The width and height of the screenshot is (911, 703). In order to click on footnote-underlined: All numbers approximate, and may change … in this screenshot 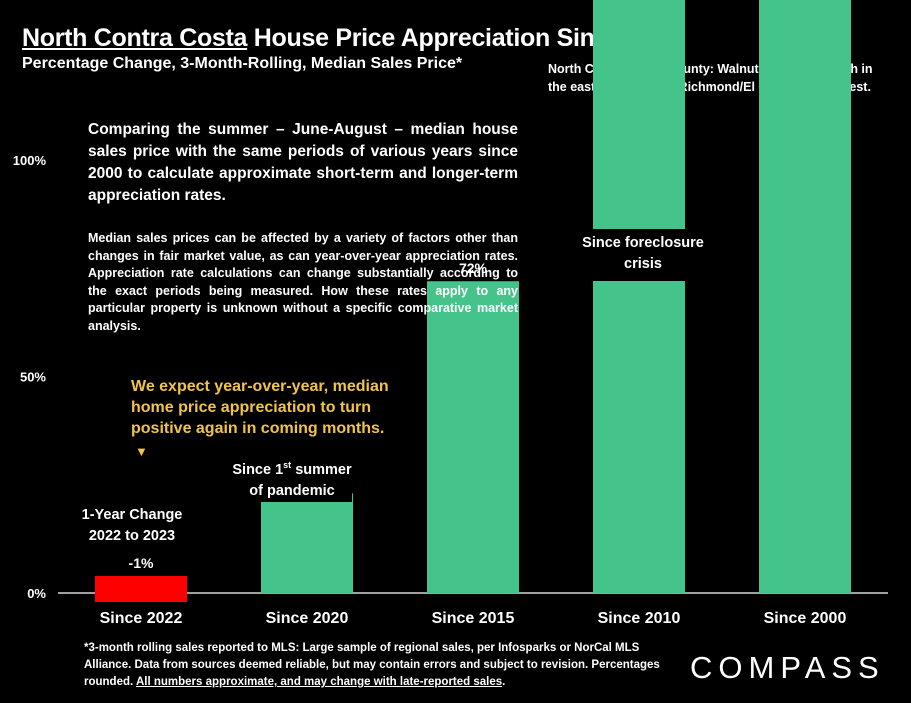, I will do `click(319, 682)`.